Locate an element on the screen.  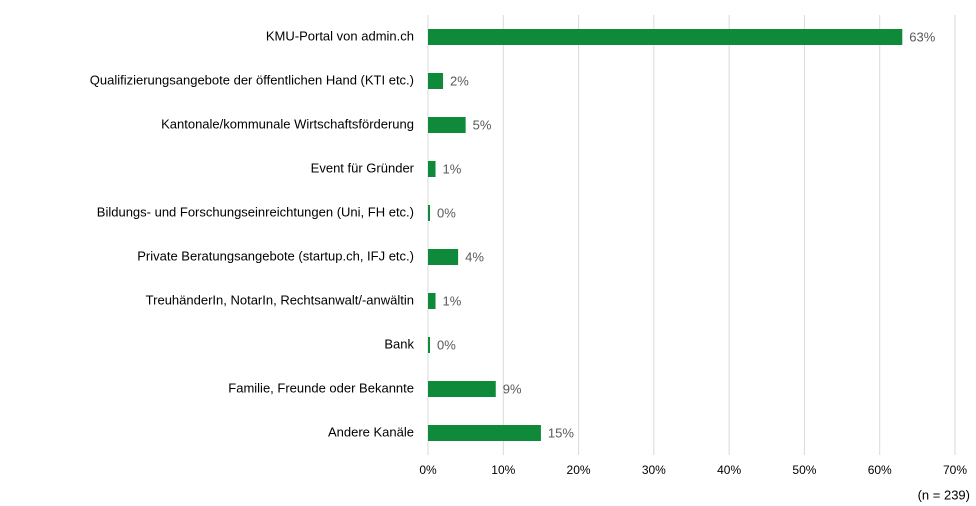
sample-note: (n = 239) is located at coordinates (944, 494).